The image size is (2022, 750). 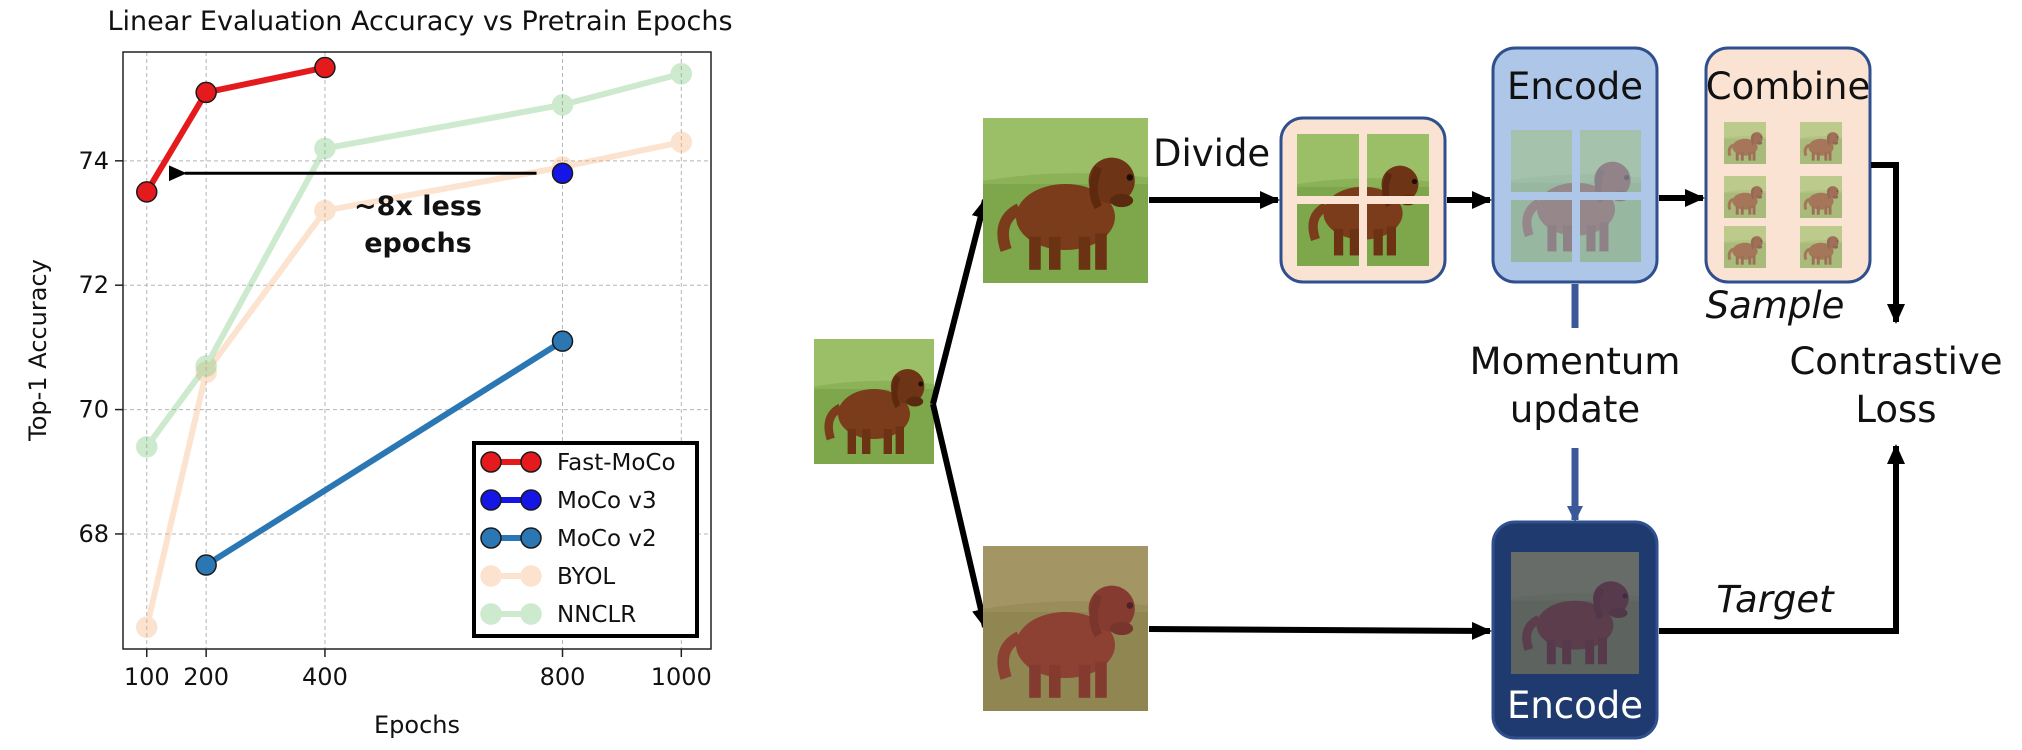 What do you see at coordinates (607, 539) in the screenshot?
I see `legend-label: MoCo v2` at bounding box center [607, 539].